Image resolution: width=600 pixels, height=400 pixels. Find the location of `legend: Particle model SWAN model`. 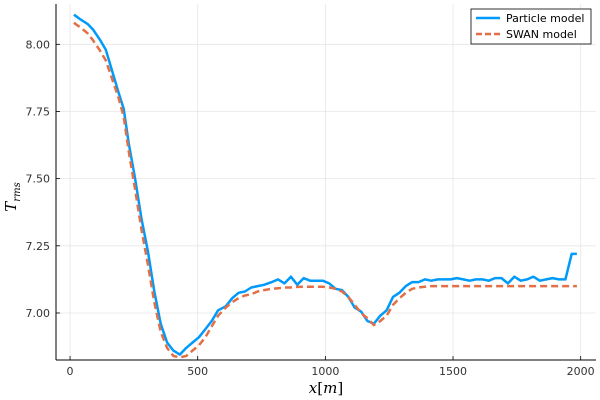

legend: Particle model SWAN model is located at coordinates (531, 26).